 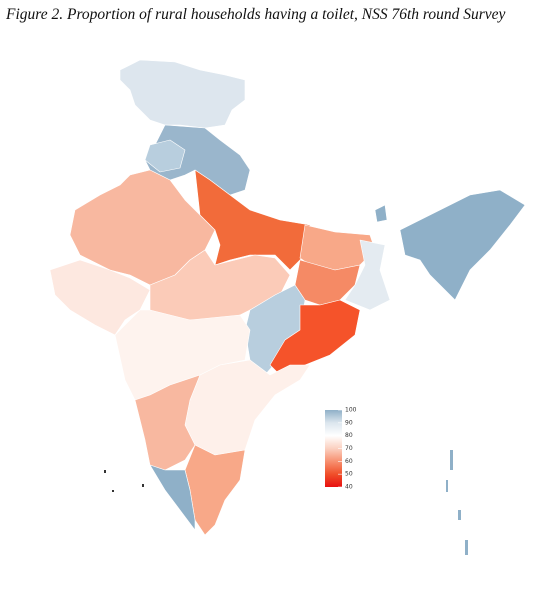 What do you see at coordinates (349, 487) in the screenshot?
I see `legend-tick-label: 40` at bounding box center [349, 487].